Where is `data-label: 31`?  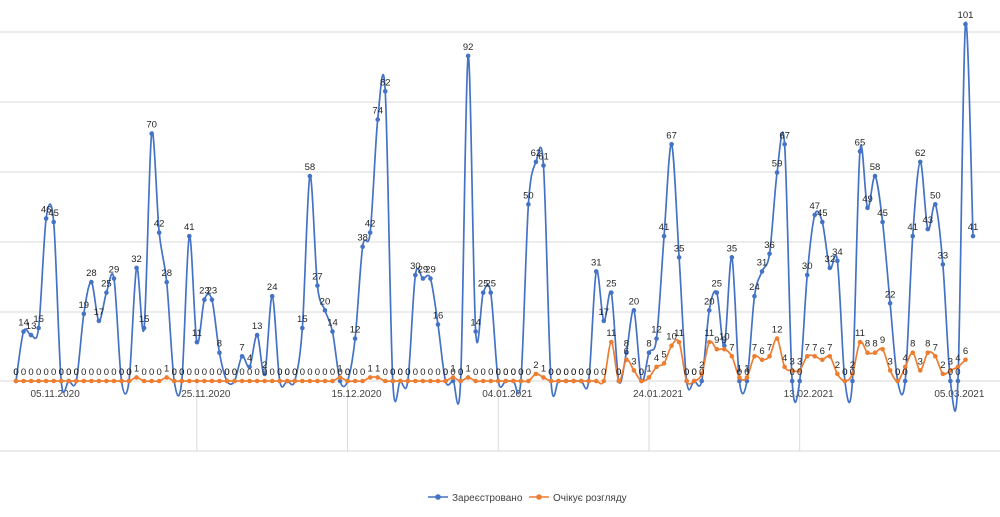 data-label: 31 is located at coordinates (596, 262).